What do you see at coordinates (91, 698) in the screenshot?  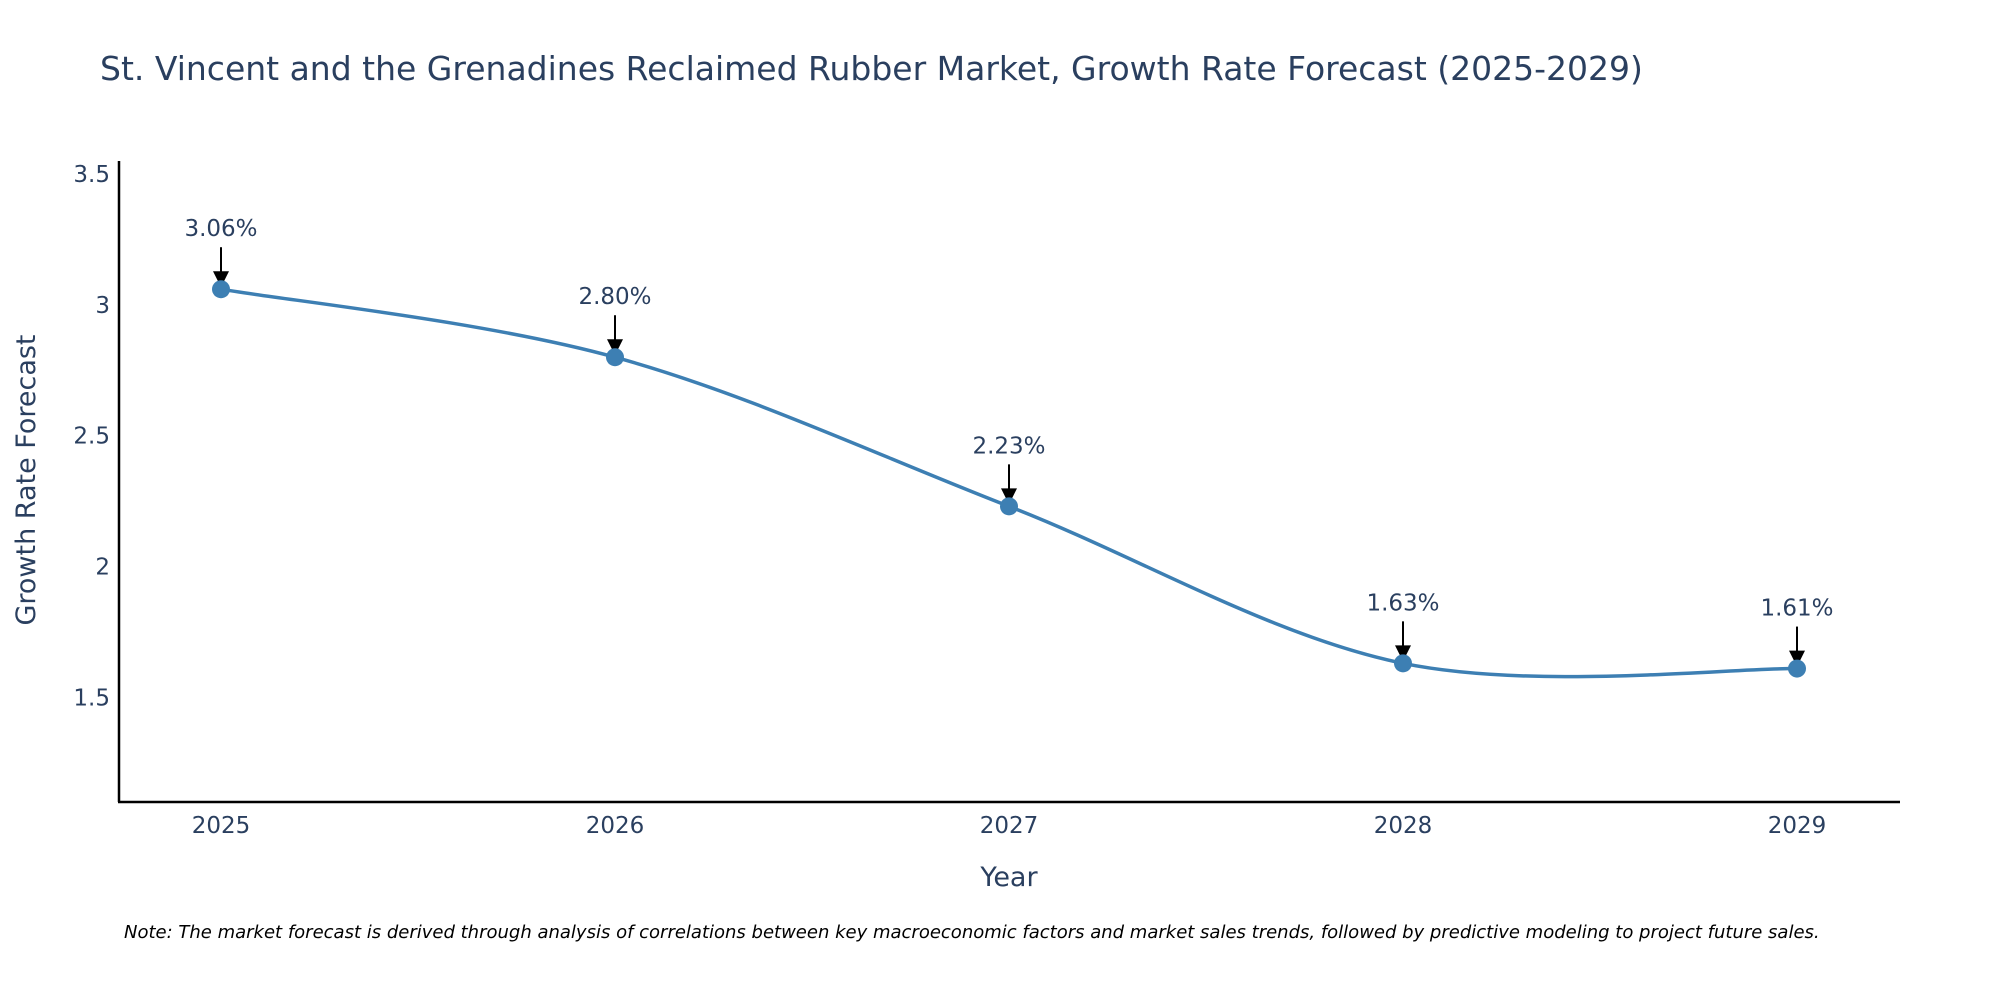 I see `y-tick-label: 1.5` at bounding box center [91, 698].